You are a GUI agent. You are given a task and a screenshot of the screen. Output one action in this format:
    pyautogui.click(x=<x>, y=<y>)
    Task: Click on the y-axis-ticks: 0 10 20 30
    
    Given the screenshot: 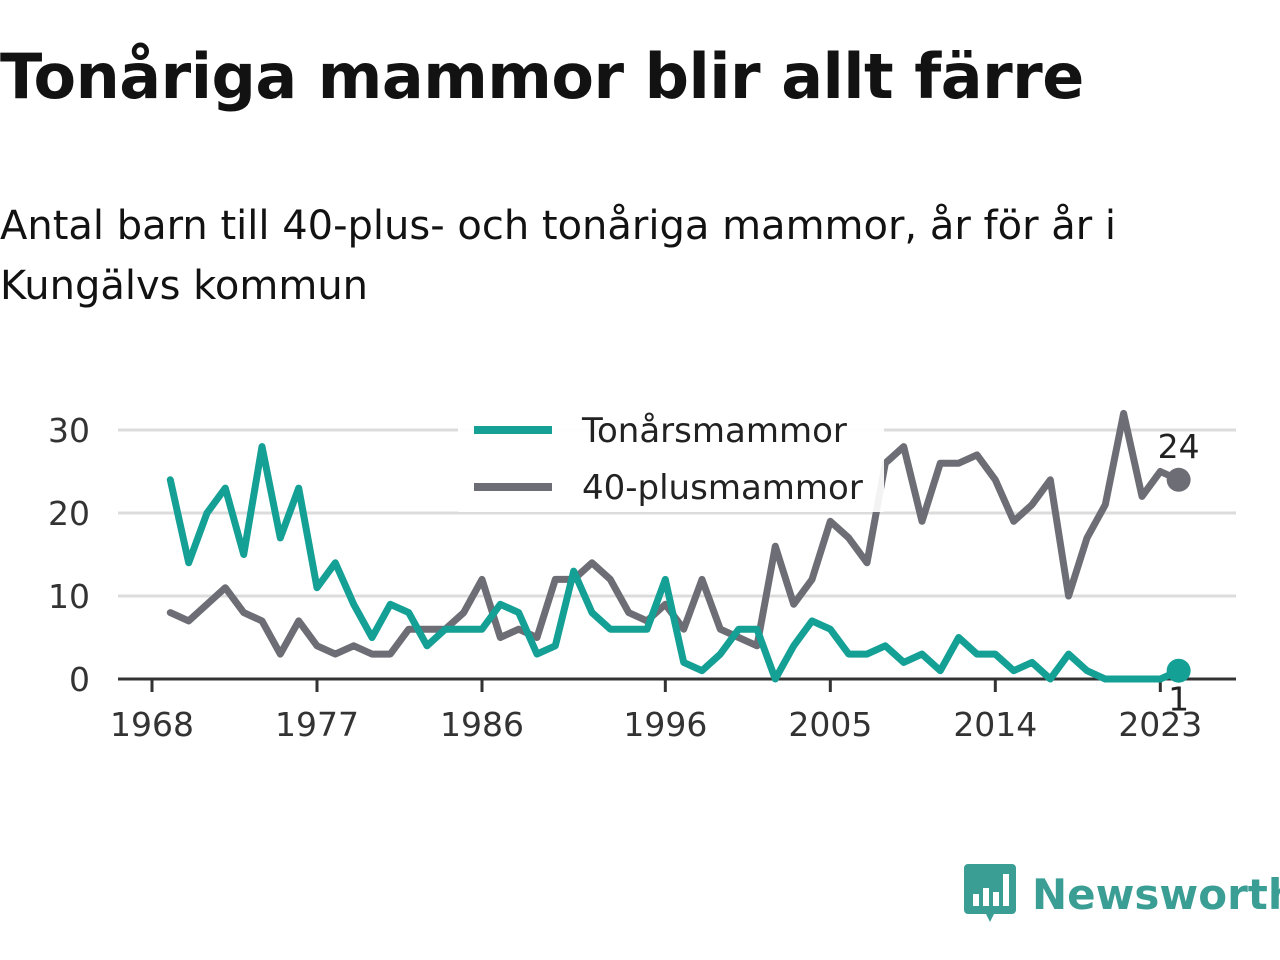 What is the action you would take?
    pyautogui.click(x=69, y=555)
    